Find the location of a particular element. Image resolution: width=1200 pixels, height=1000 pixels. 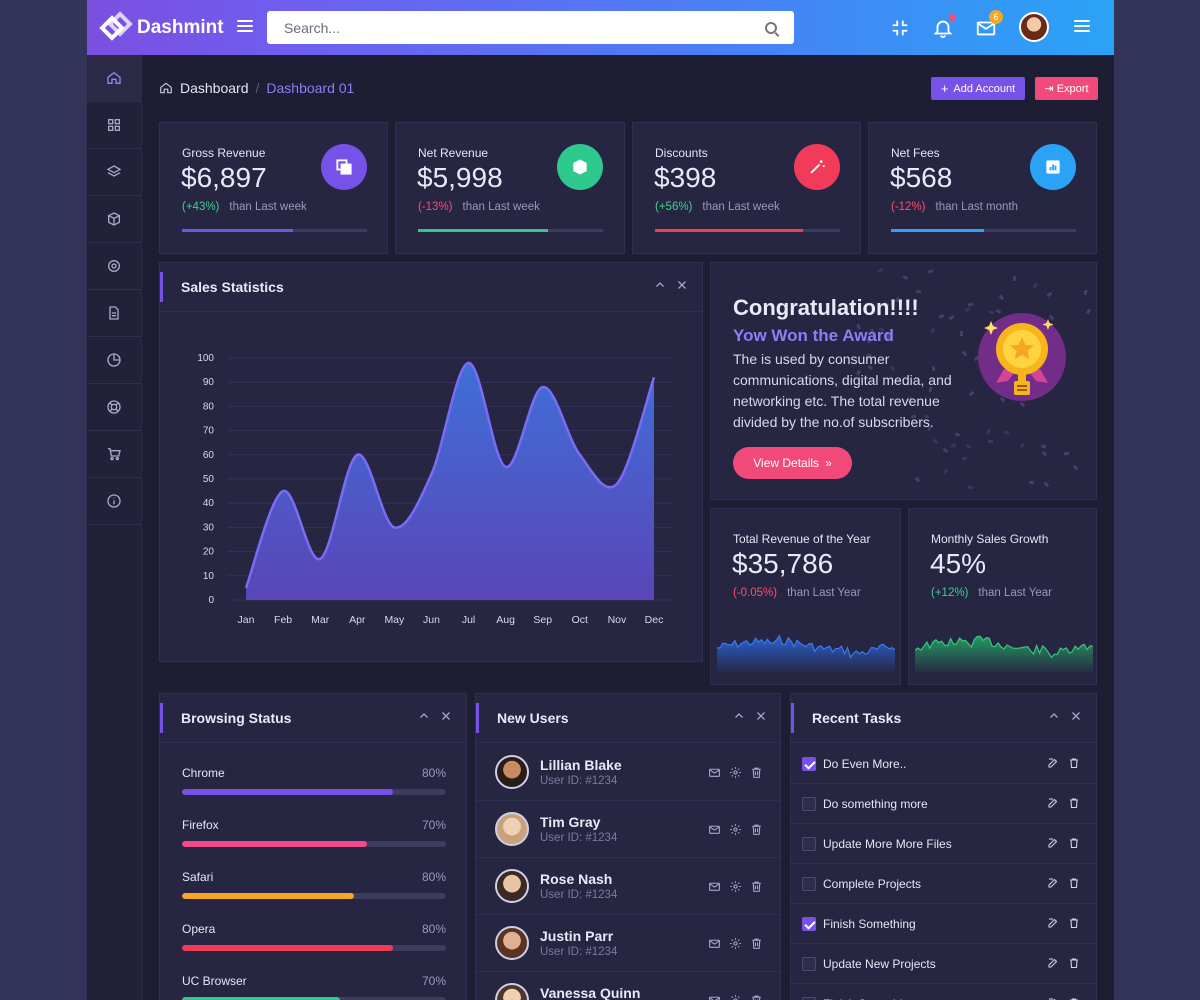

task-actions is located at coordinates (1064, 998).